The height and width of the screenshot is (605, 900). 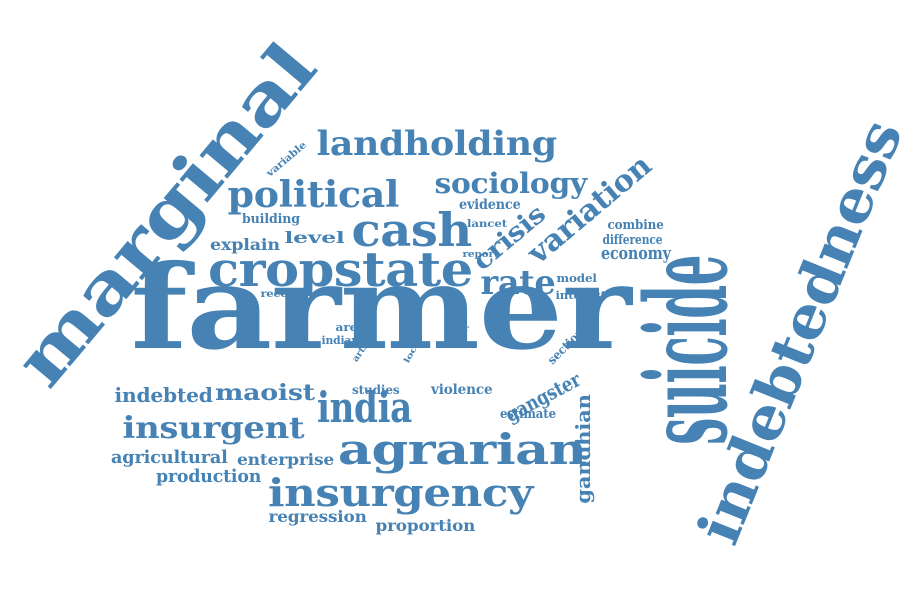 I want to click on word-violence: violence, so click(x=461, y=389).